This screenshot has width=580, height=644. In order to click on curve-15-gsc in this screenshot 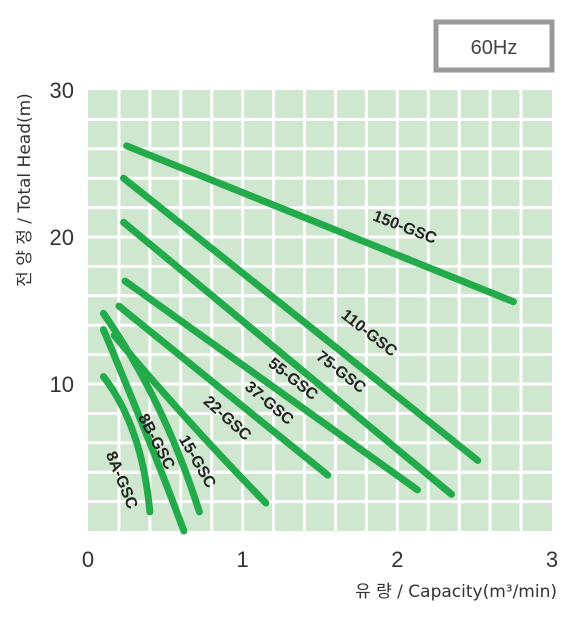, I will do `click(151, 412)`.